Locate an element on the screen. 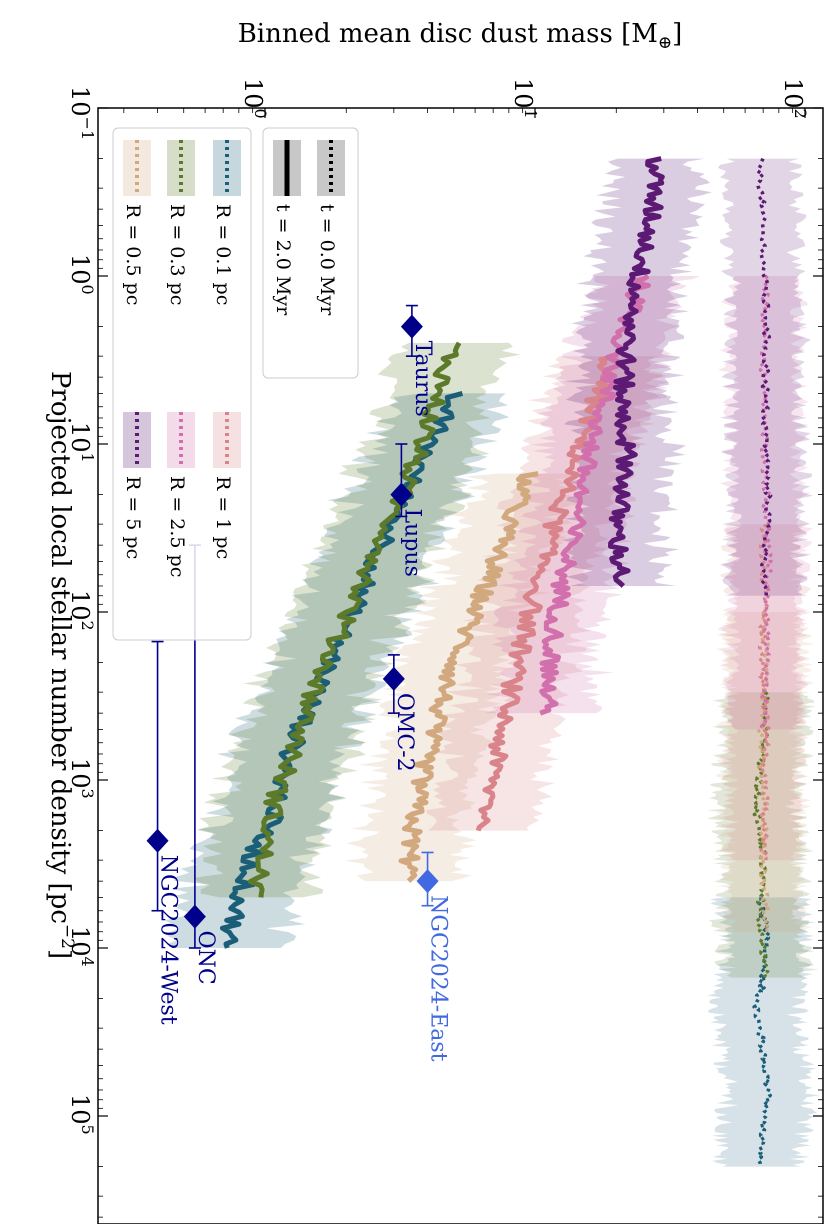 The width and height of the screenshot is (840, 1224). band-r-5-pc-t0 is located at coordinates (765, 377).